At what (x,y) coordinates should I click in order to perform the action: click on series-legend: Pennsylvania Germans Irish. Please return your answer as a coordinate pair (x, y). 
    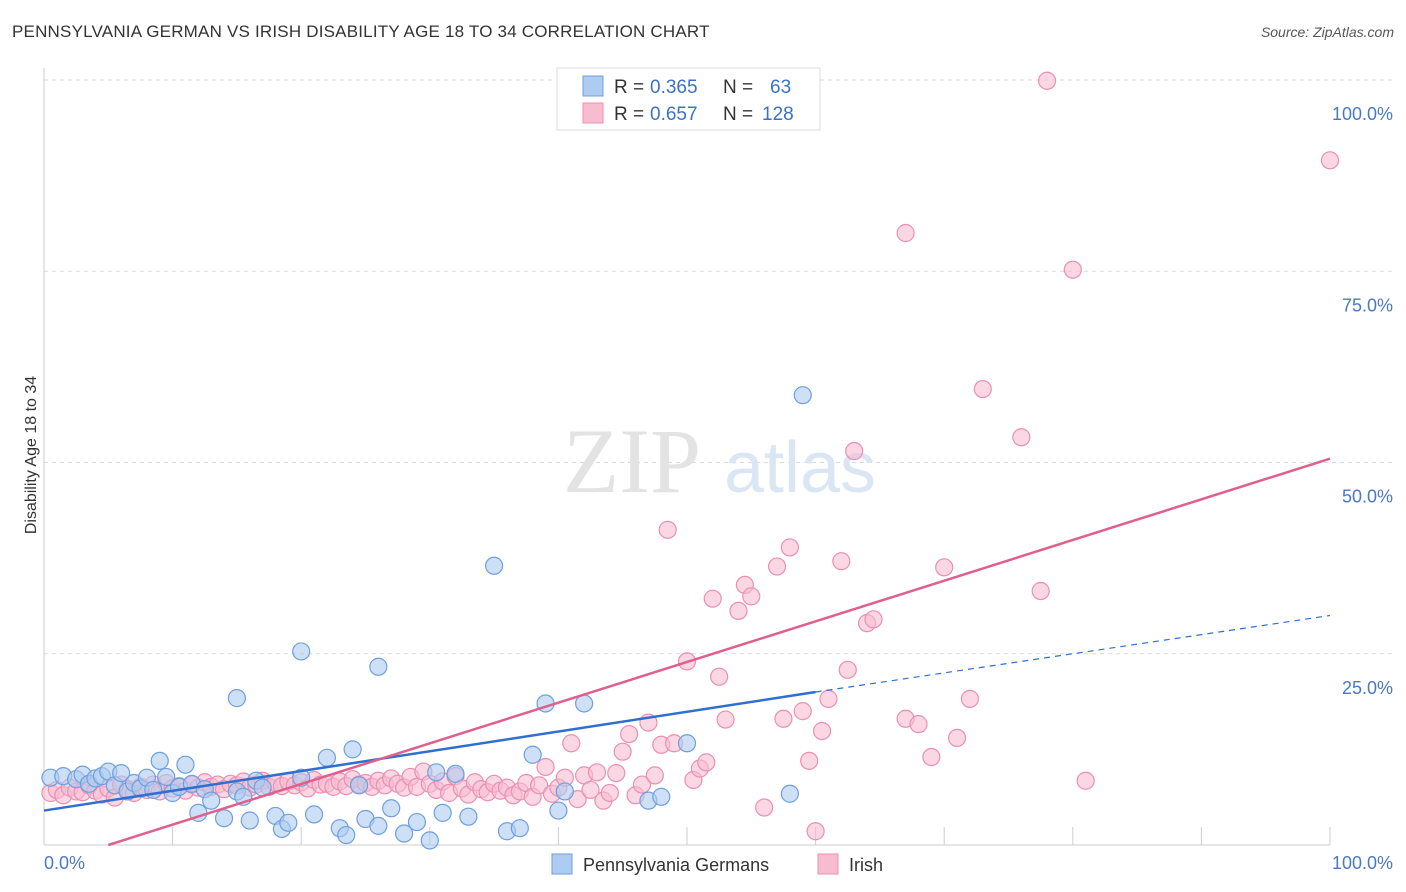
    Looking at the image, I should click on (717, 864).